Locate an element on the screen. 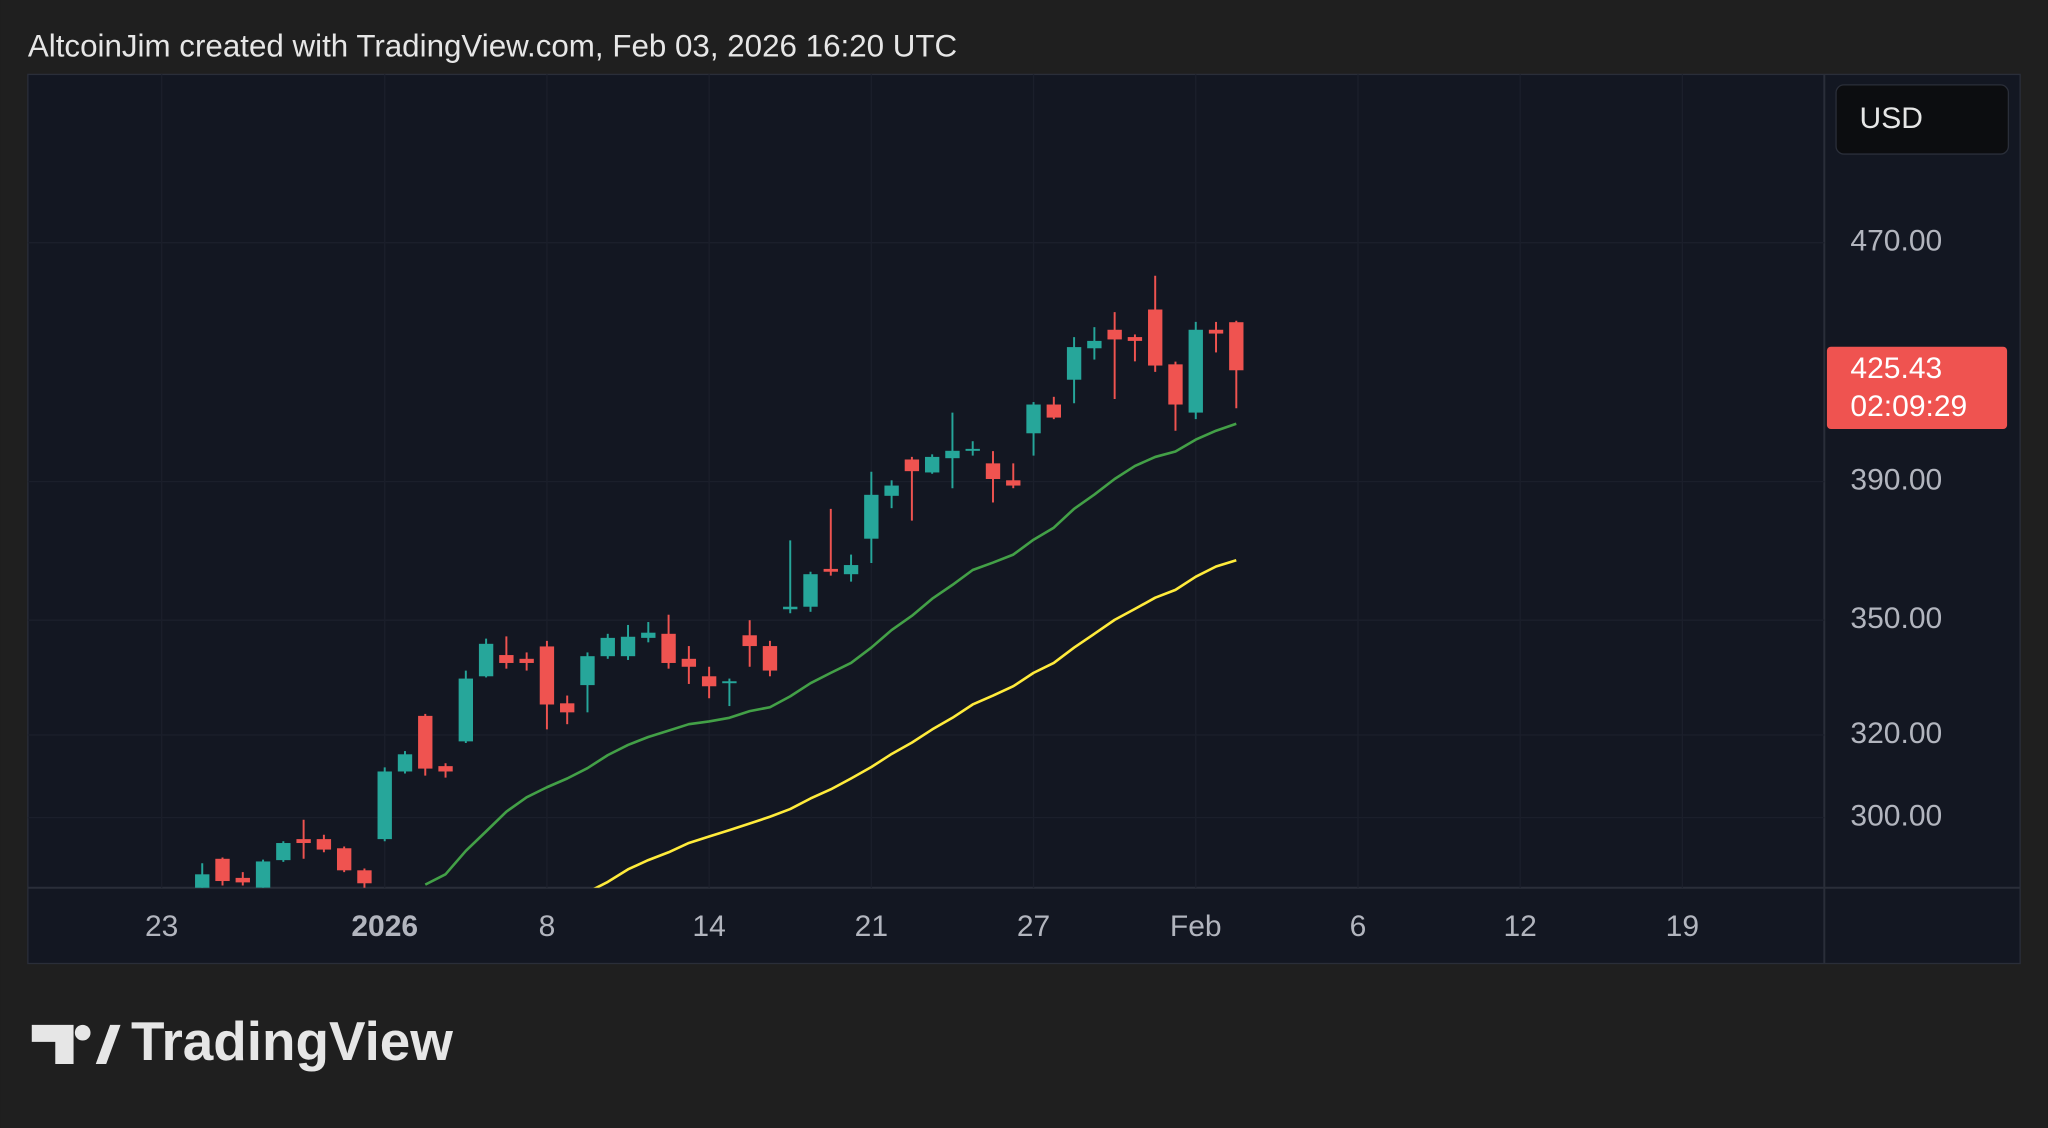 Image resolution: width=2048 pixels, height=1128 pixels. last-price-group: 425.43 02:09:29 is located at coordinates (1917, 388).